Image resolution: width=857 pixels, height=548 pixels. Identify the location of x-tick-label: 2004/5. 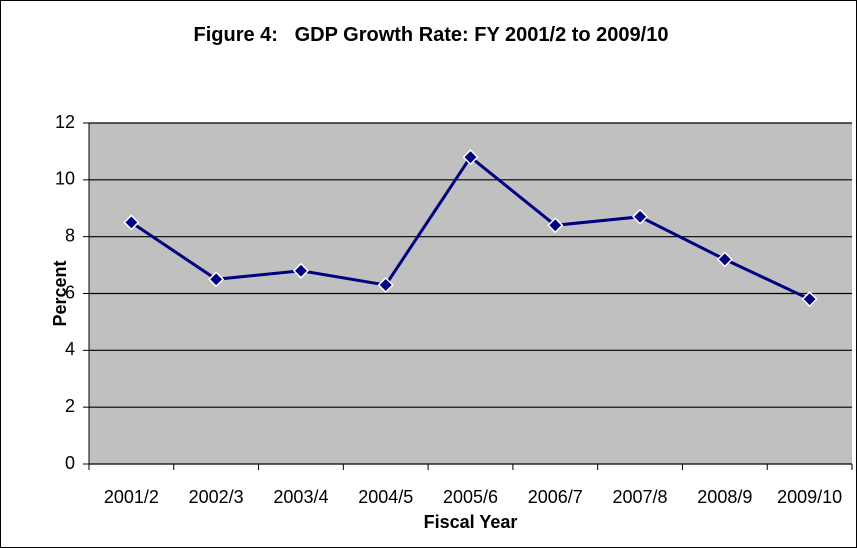
(385, 497).